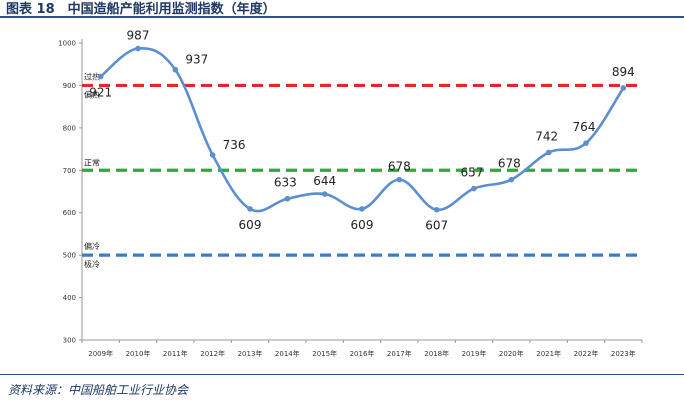  What do you see at coordinates (474, 353) in the screenshot?
I see `x-tick-label: 2019年` at bounding box center [474, 353].